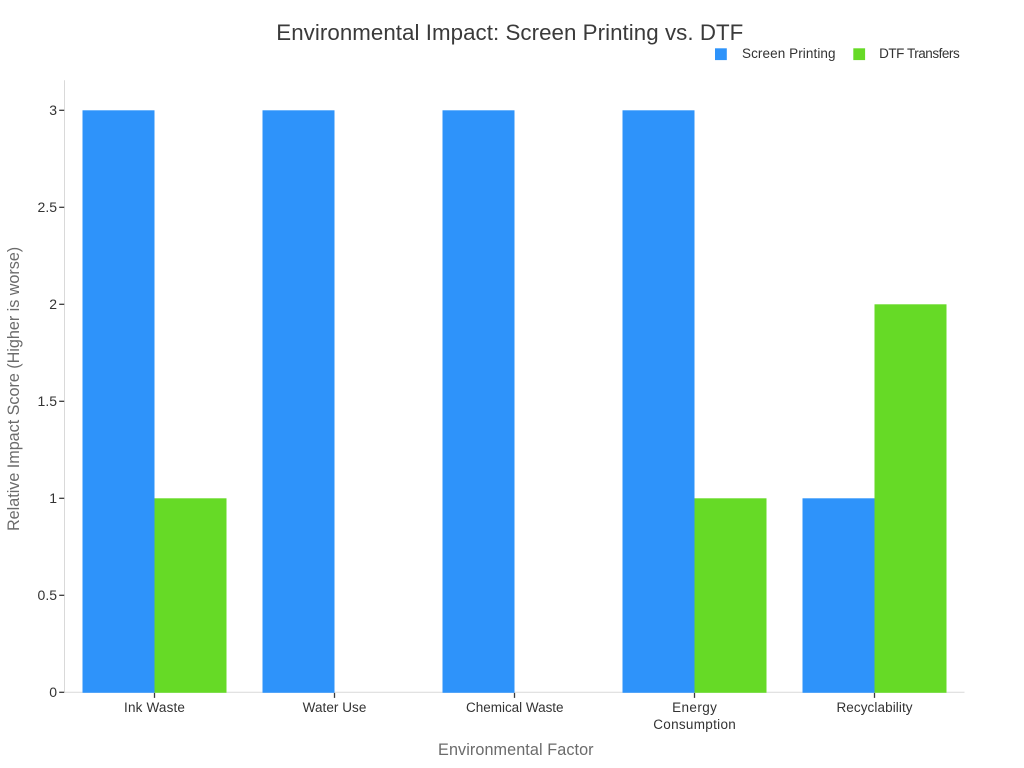 The image size is (1024, 768). I want to click on svg-text: 2.5, so click(48, 207).